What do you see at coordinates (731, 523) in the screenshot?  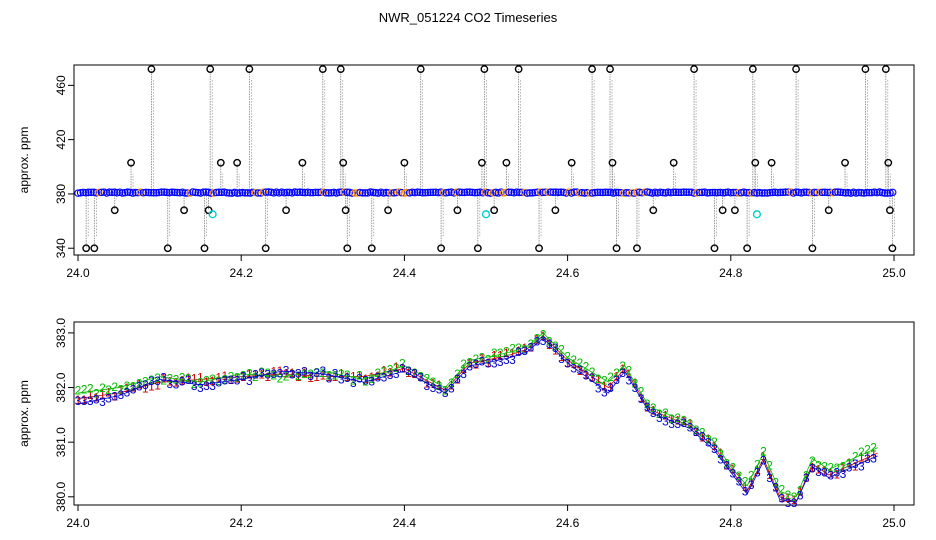 I see `x-tick-label: 24.8` at bounding box center [731, 523].